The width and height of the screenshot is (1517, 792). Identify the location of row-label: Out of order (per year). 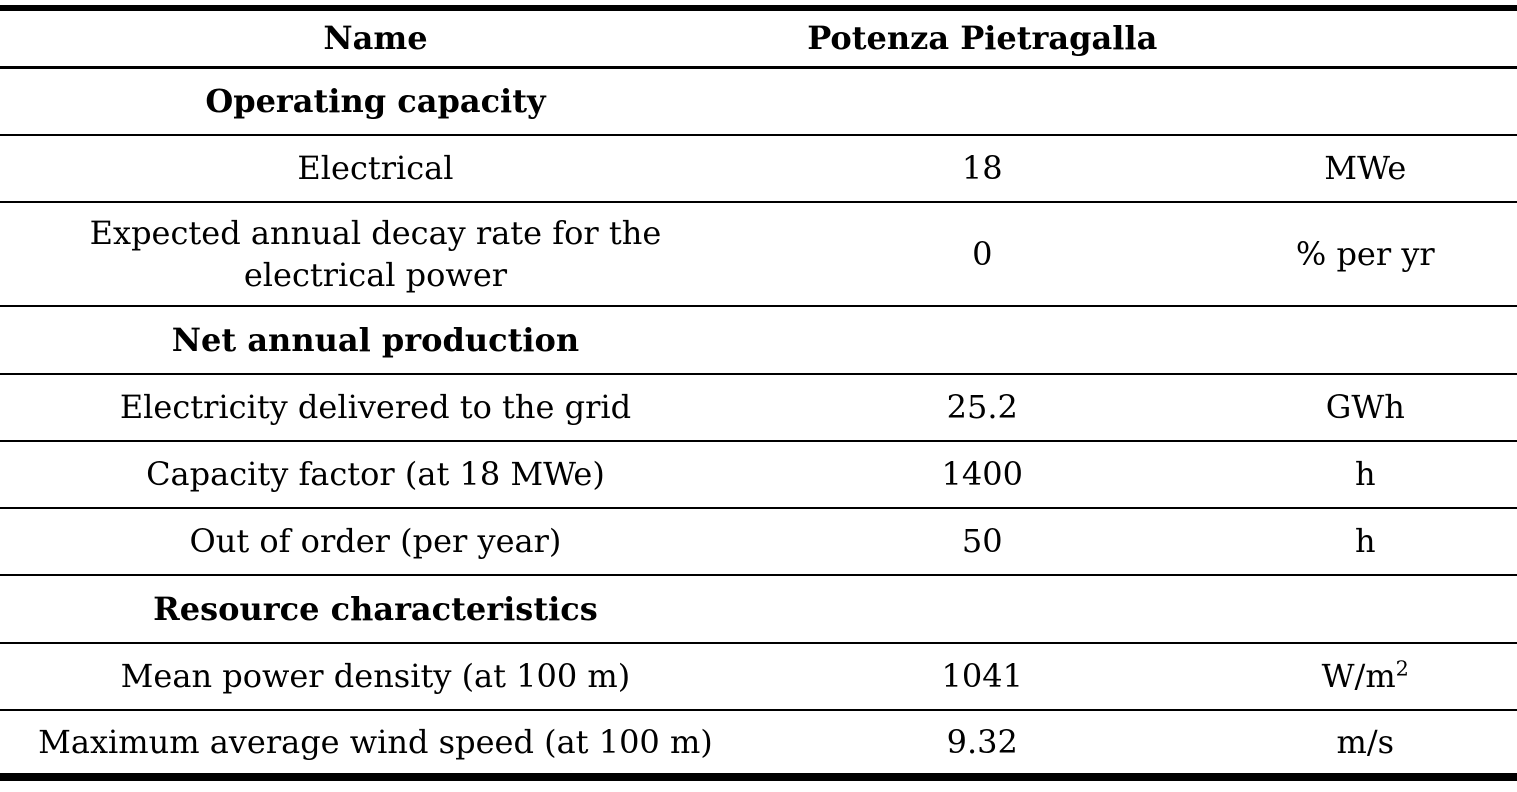
(375, 541).